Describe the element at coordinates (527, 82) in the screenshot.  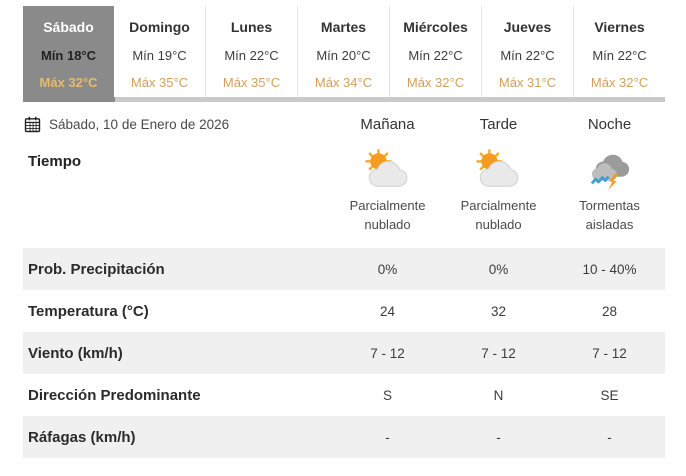
I see `tab-max-temp: Máx 31°C` at that location.